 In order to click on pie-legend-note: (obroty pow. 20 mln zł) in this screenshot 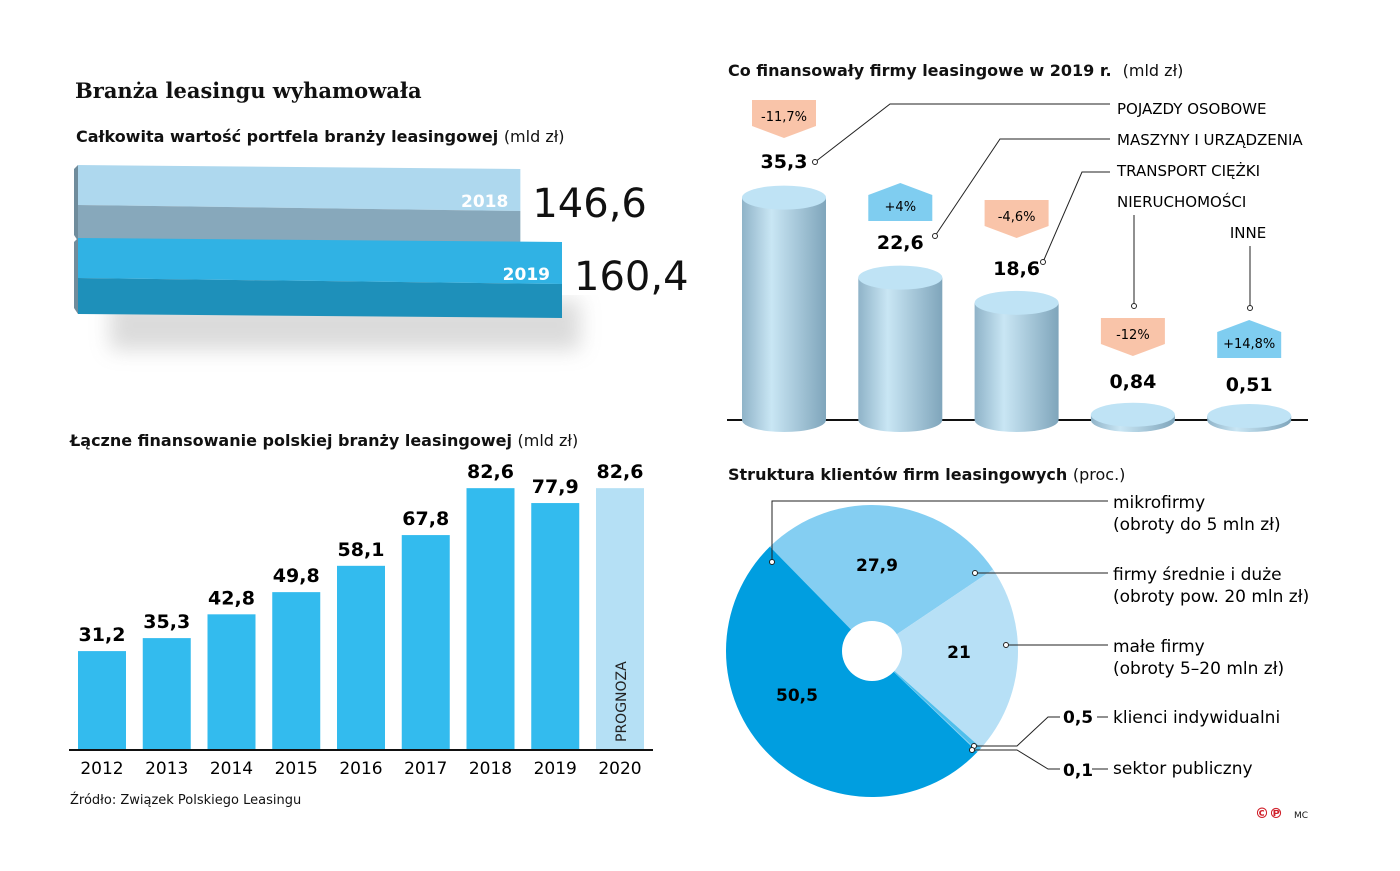, I will do `click(1211, 597)`.